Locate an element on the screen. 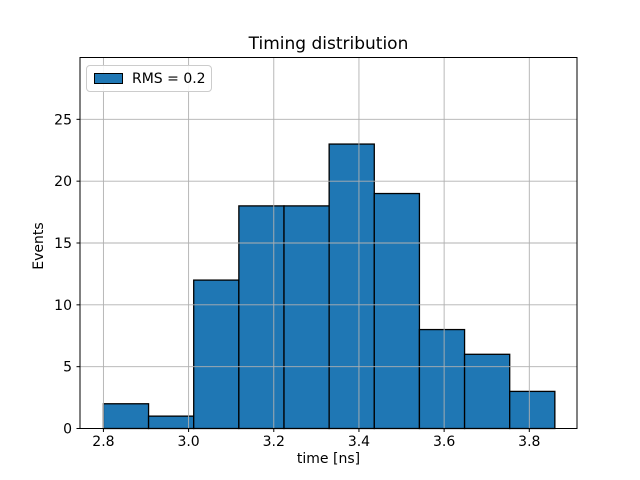 Image resolution: width=640 pixels, height=480 pixels. chart-title: Timing distribution is located at coordinates (328, 44).